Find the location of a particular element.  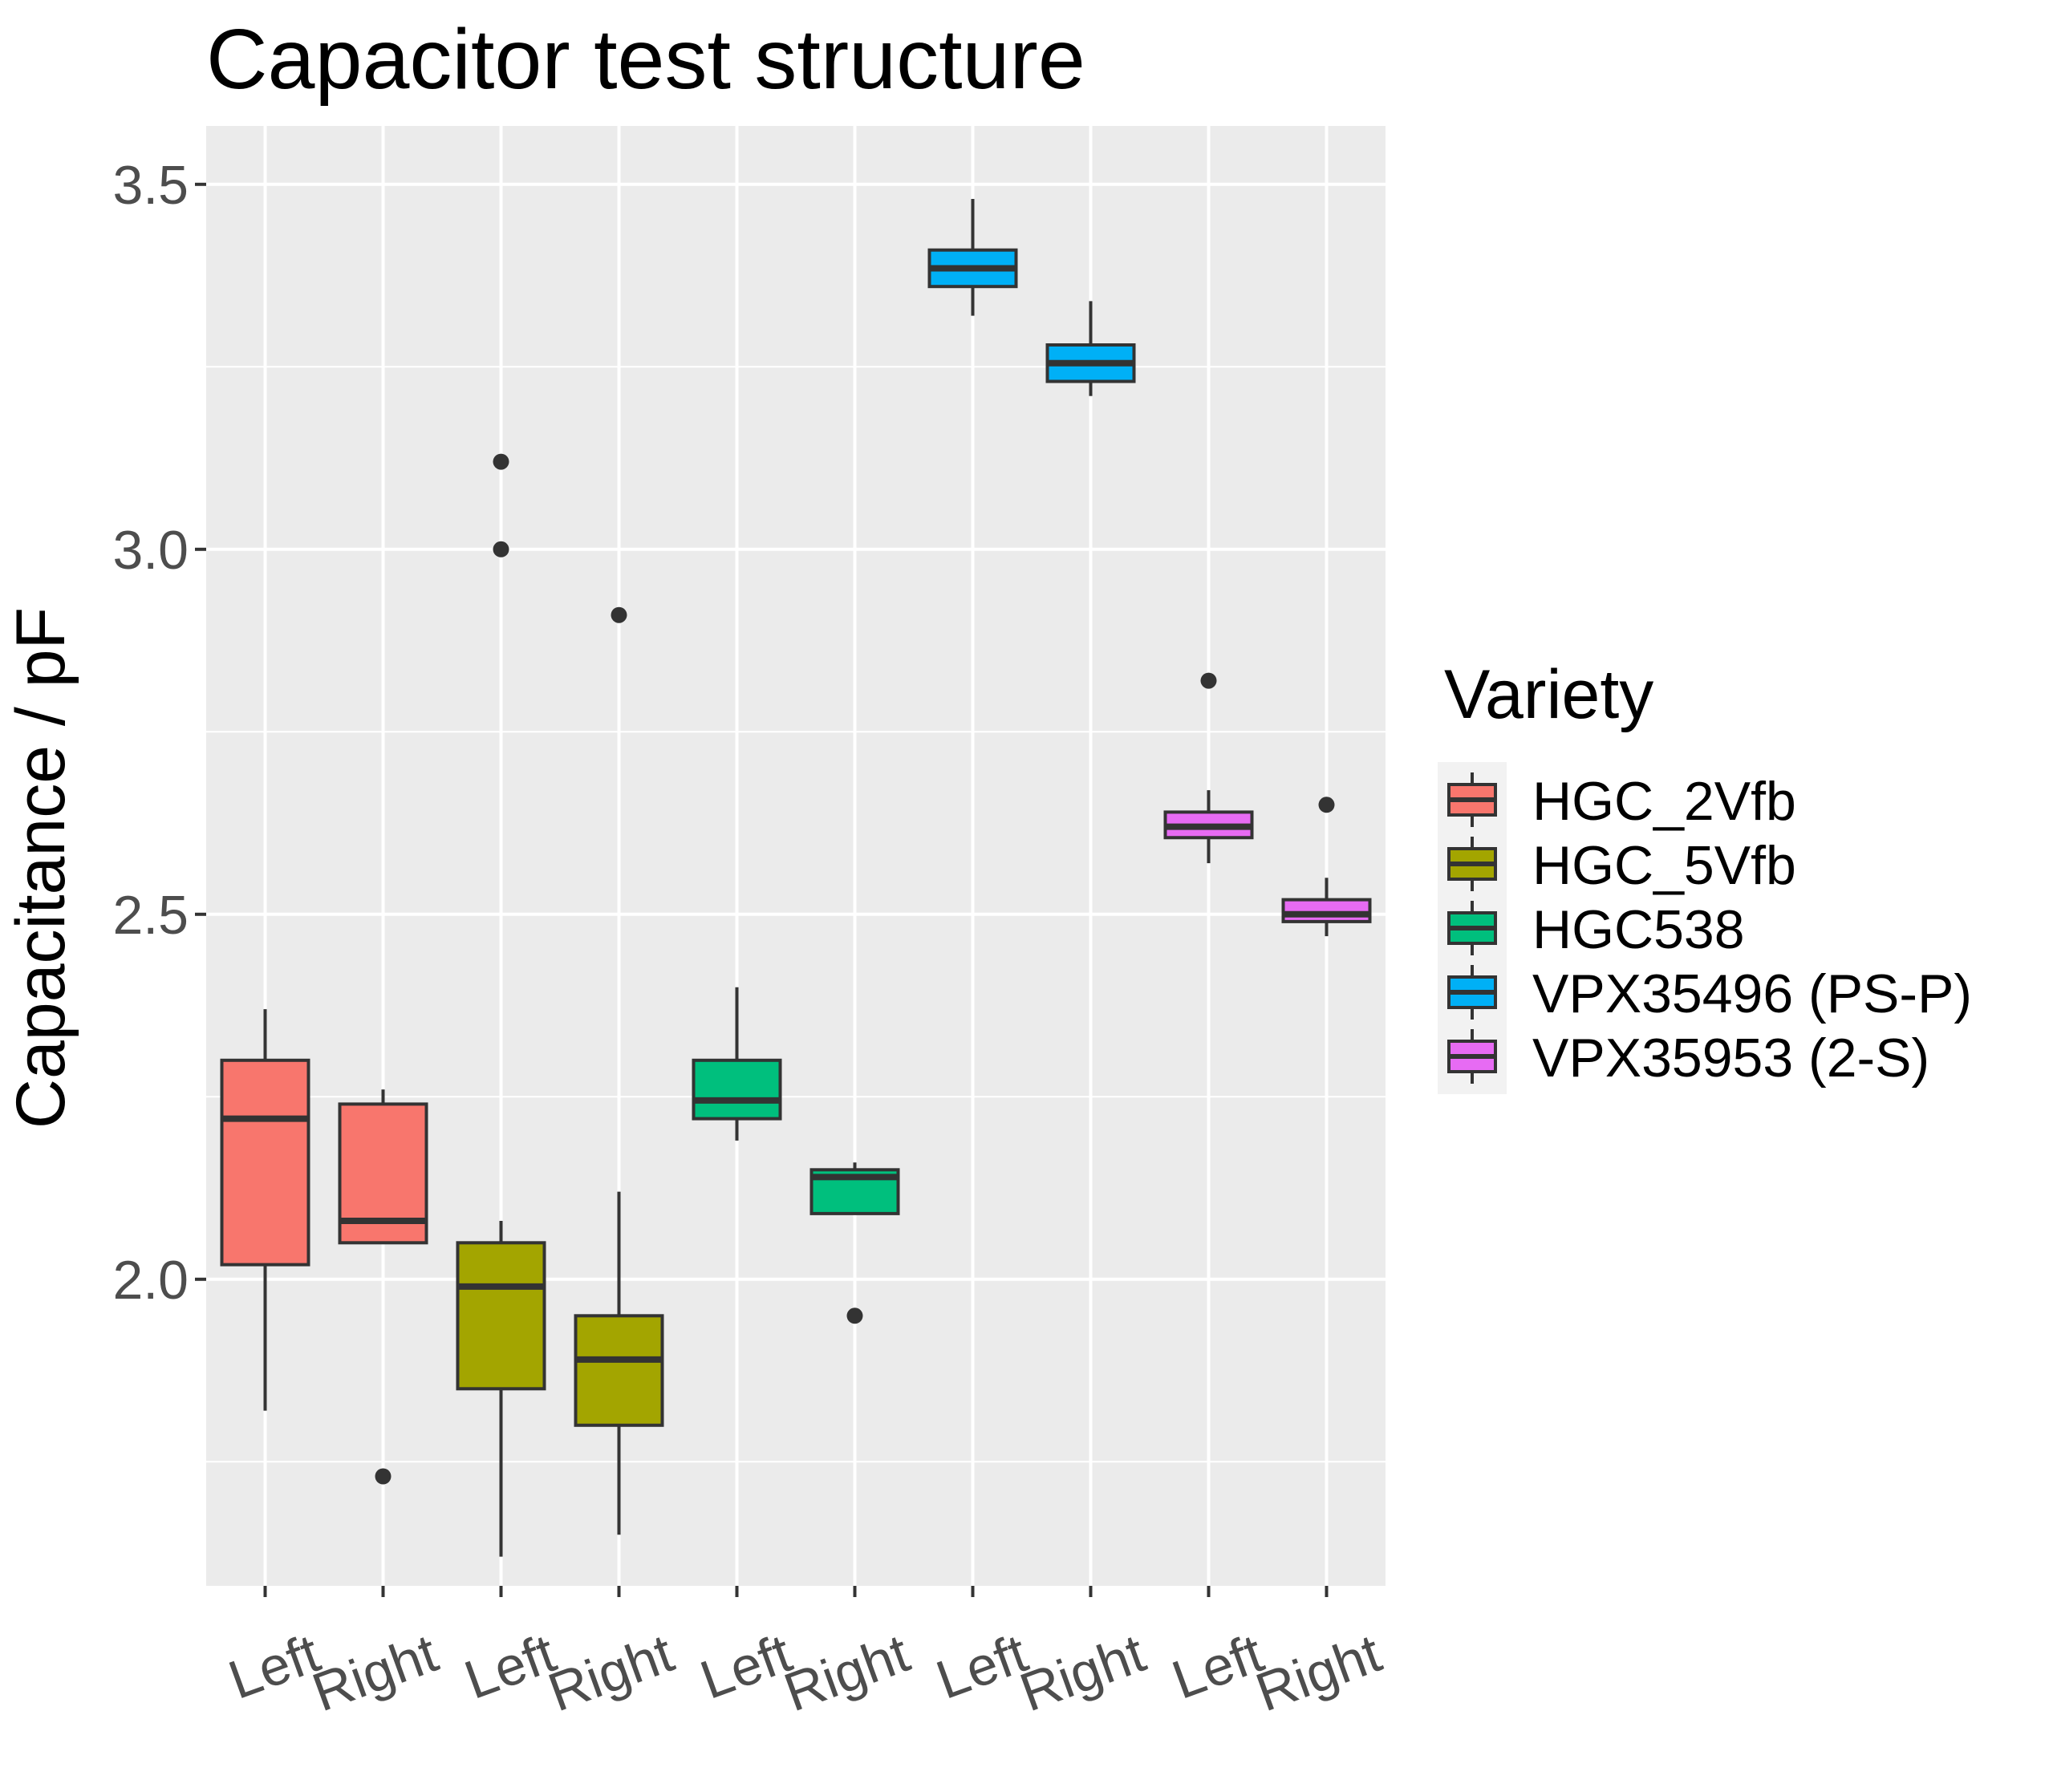

legend-label: HGC_5Vfb is located at coordinates (1664, 866).